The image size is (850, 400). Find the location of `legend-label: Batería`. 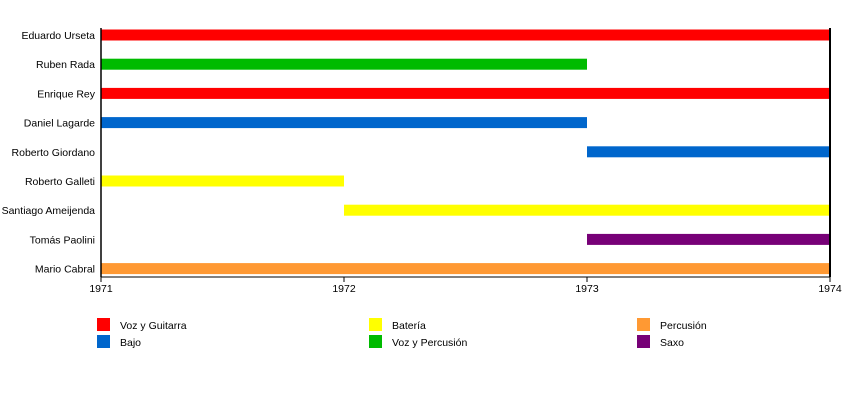

legend-label: Batería is located at coordinates (409, 326).